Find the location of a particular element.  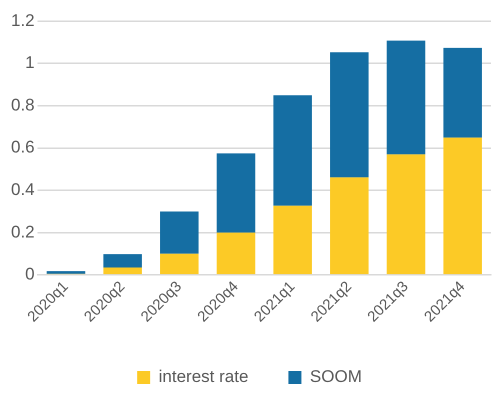

legend-label: SOOM is located at coordinates (336, 376).